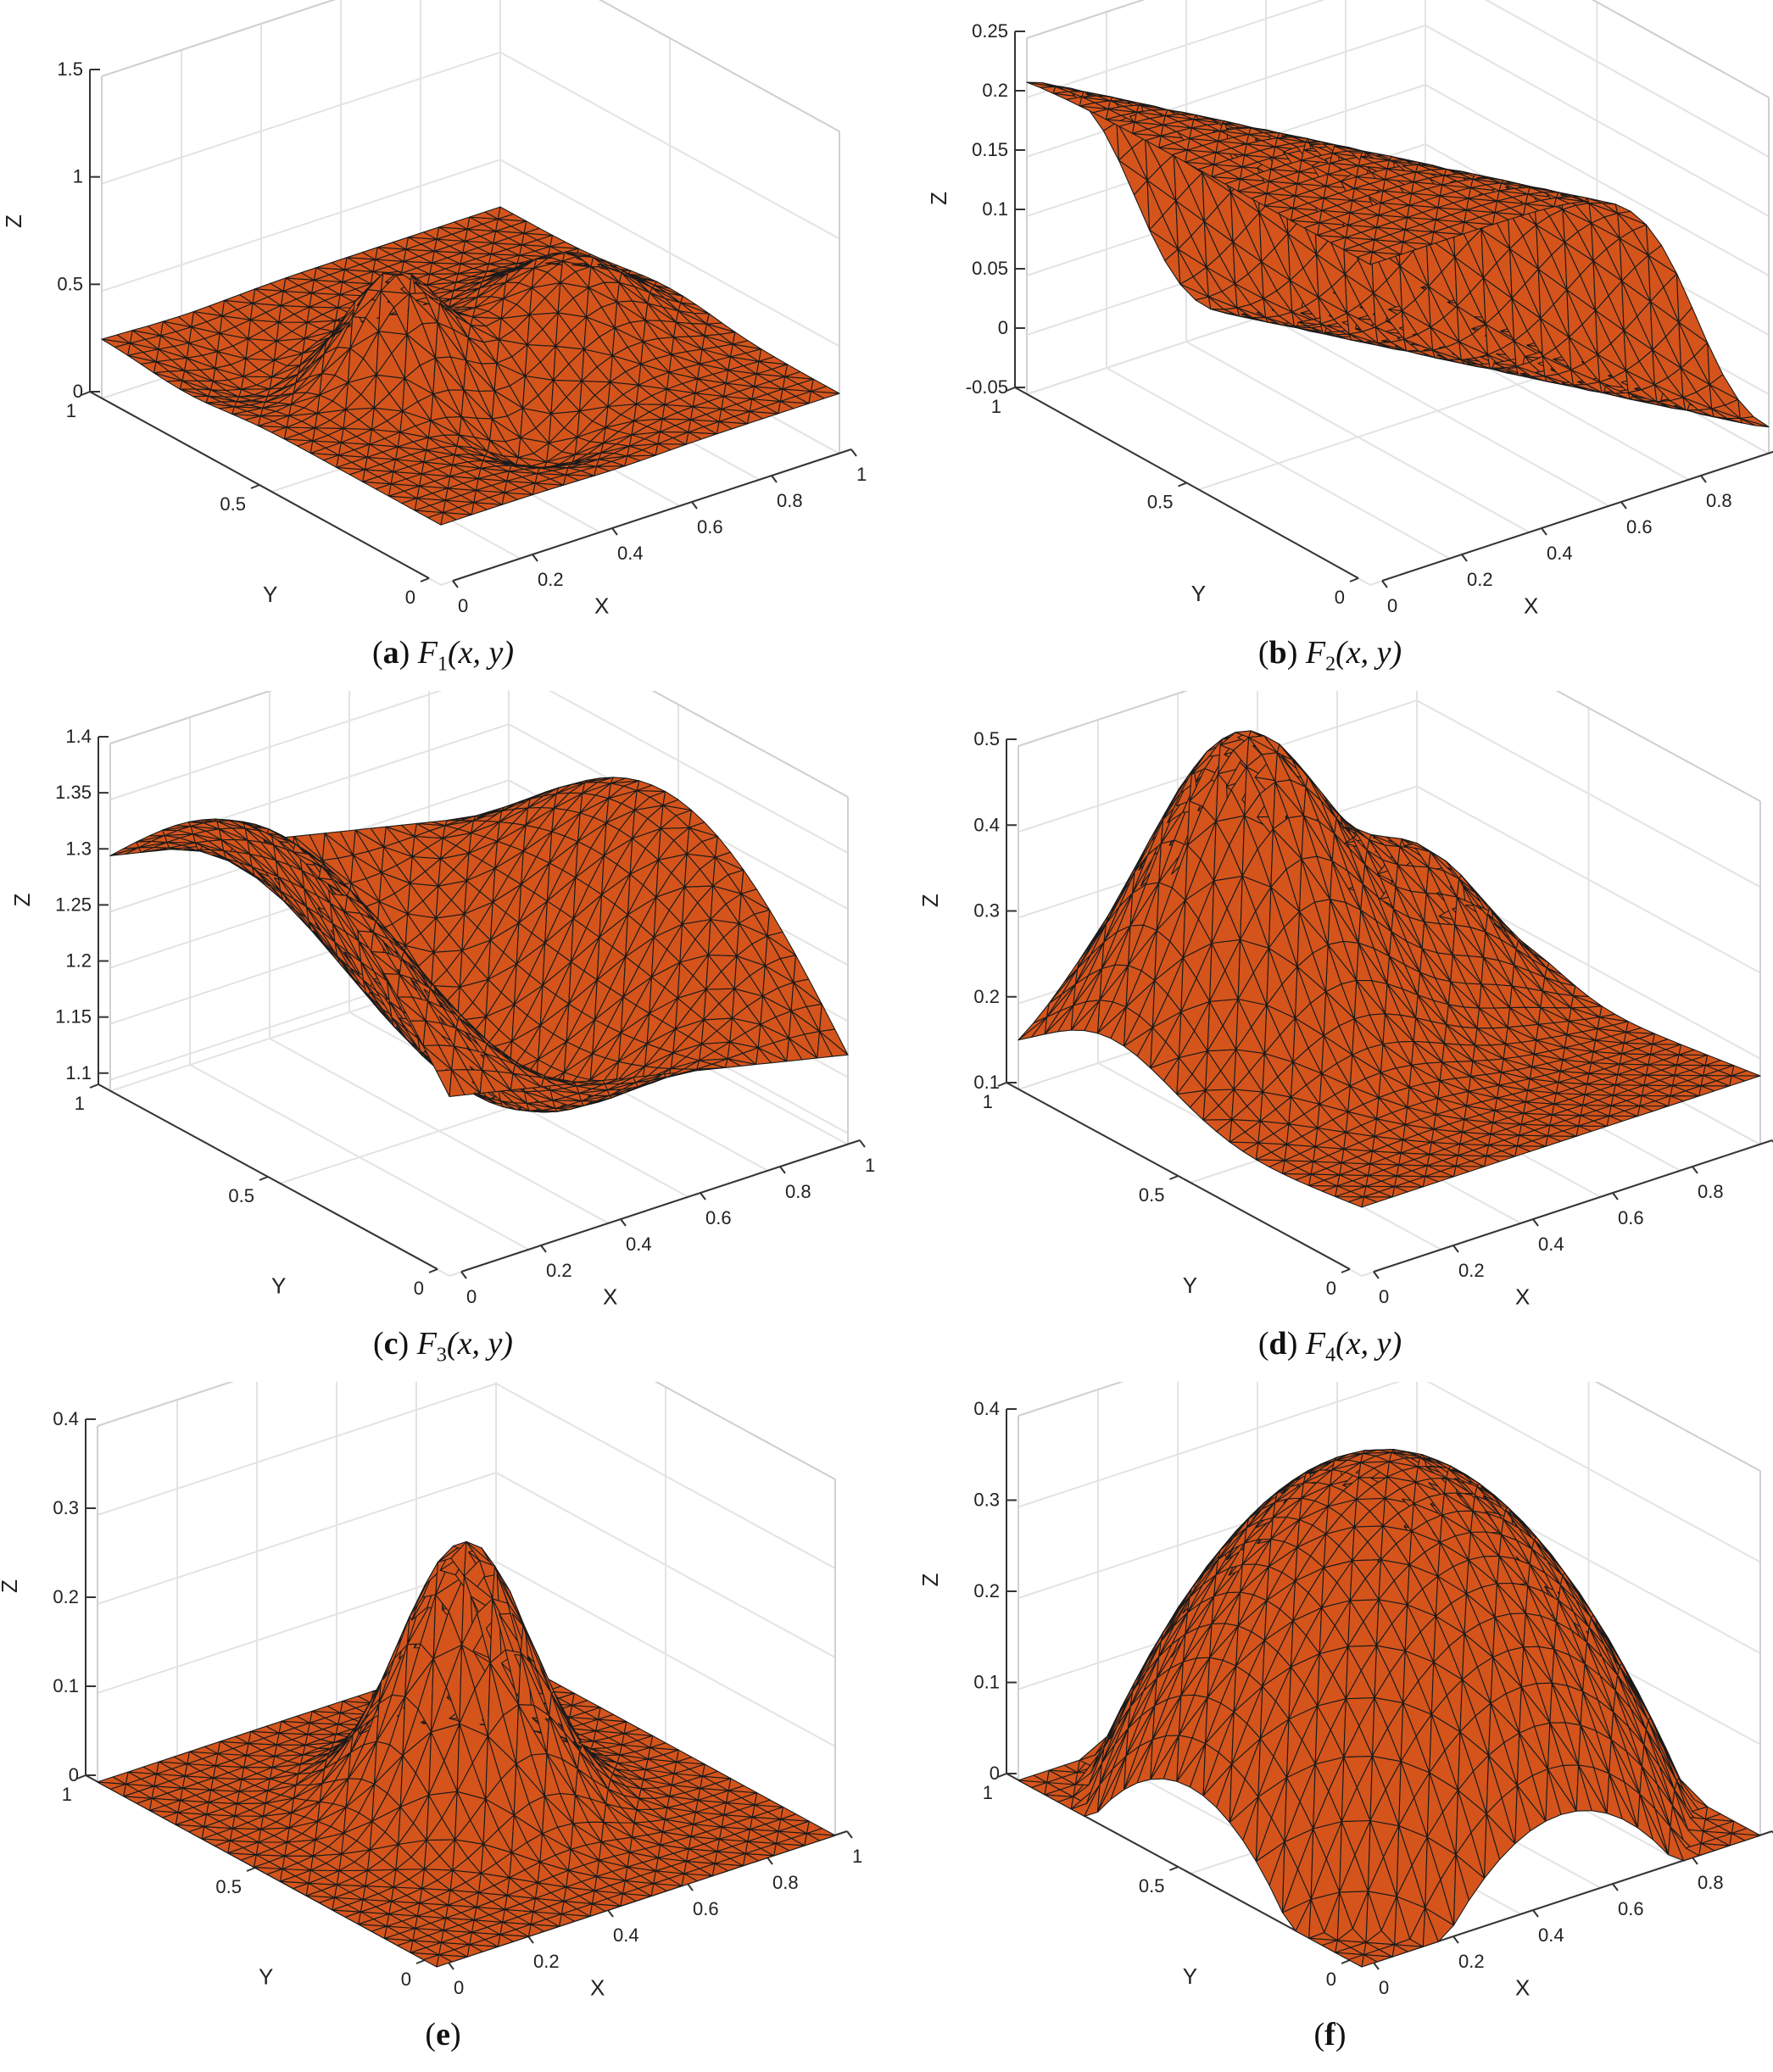  Describe the element at coordinates (391, 1344) in the screenshot. I see `caption-tag: c` at that location.